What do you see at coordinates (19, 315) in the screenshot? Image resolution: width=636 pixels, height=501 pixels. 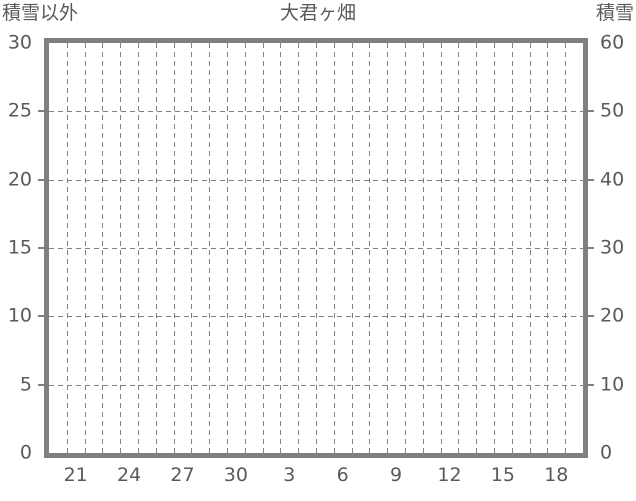 I see `y-axis-left-tick-label: 10` at bounding box center [19, 315].